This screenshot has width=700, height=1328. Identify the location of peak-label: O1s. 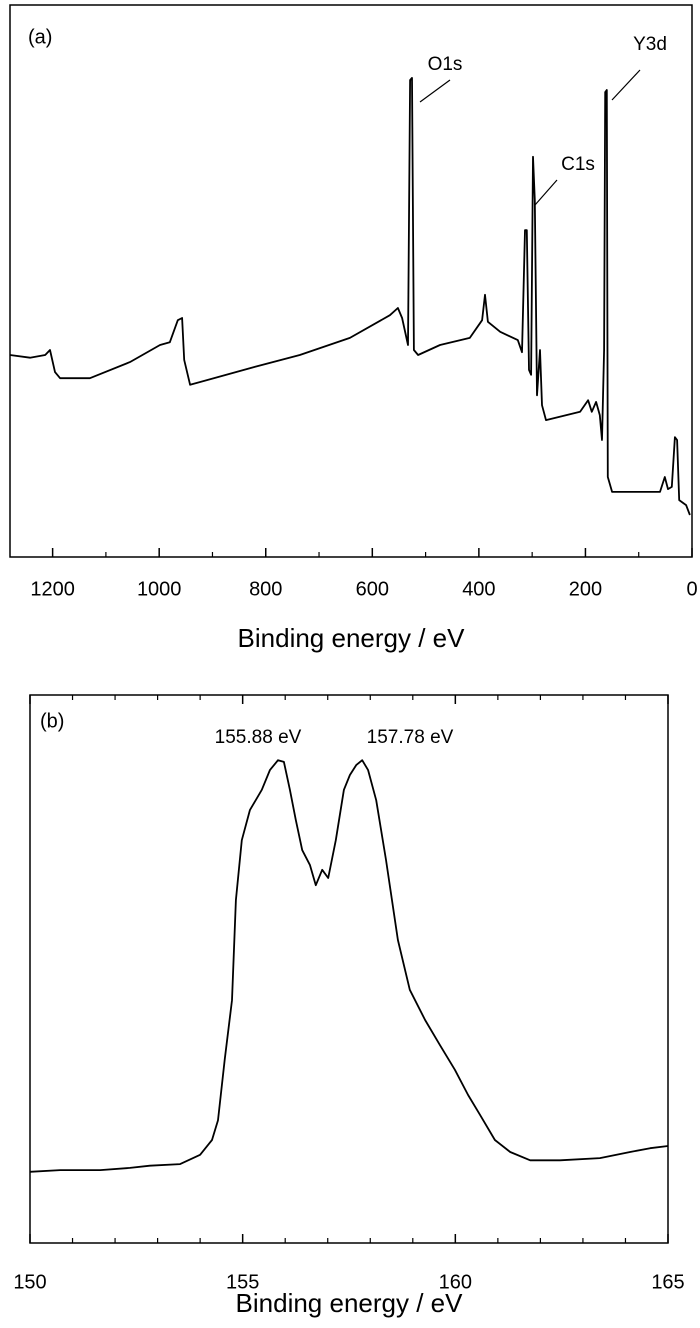
(445, 64).